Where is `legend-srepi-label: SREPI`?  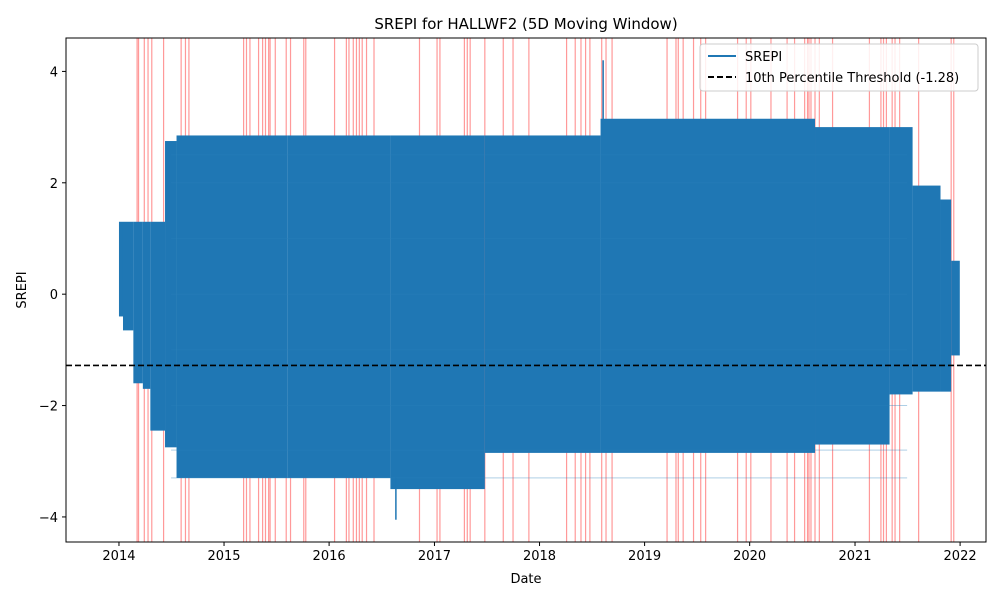
legend-srepi-label: SREPI is located at coordinates (763, 57).